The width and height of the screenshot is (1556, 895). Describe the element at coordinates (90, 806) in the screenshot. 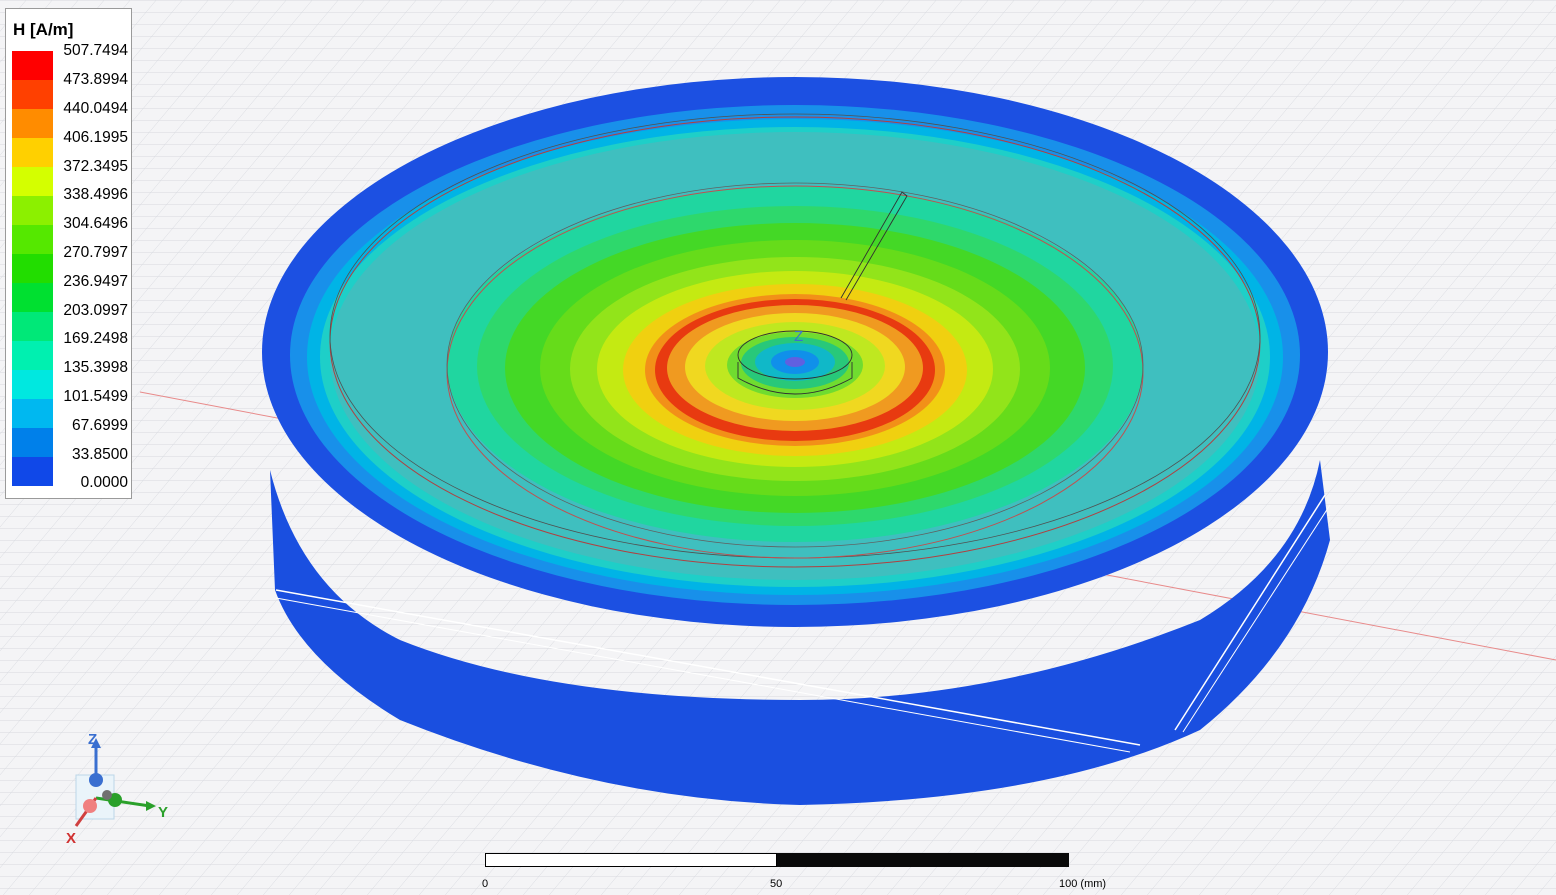

I see `x-axis-ball` at that location.